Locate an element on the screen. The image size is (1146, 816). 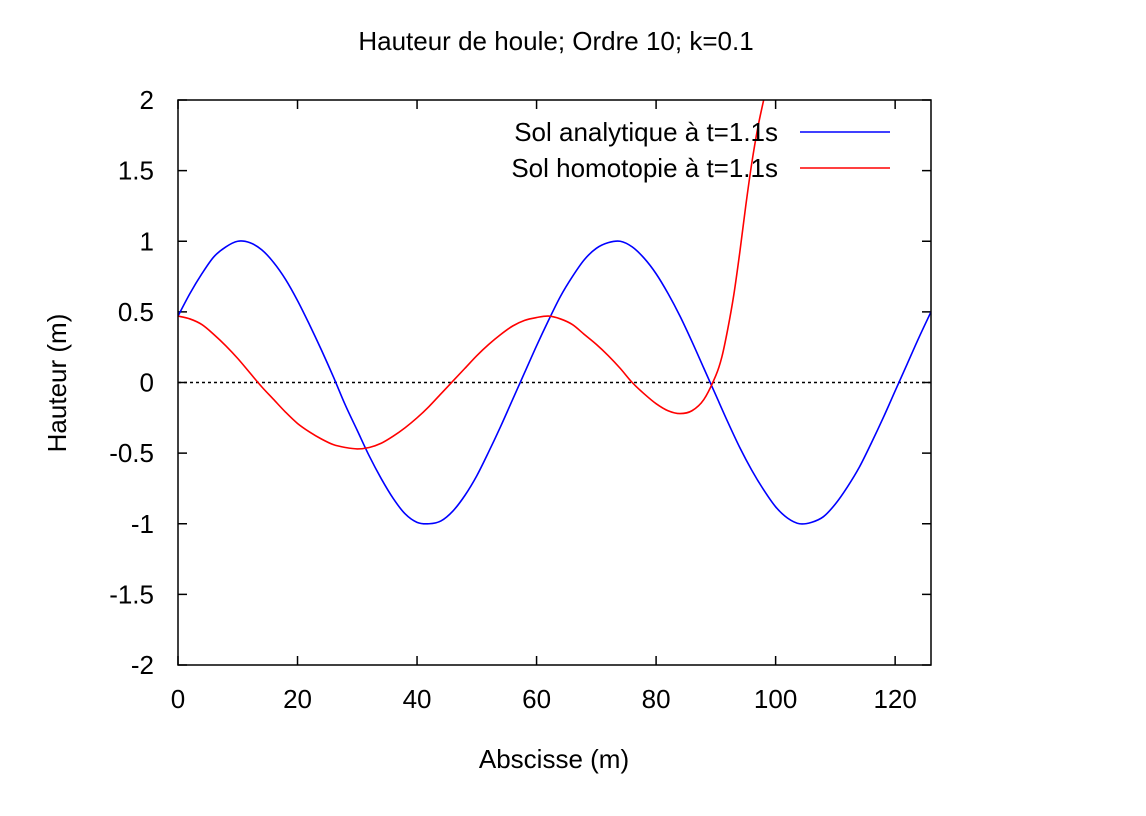
x-axis-label: Abscisse (m) is located at coordinates (554, 759).